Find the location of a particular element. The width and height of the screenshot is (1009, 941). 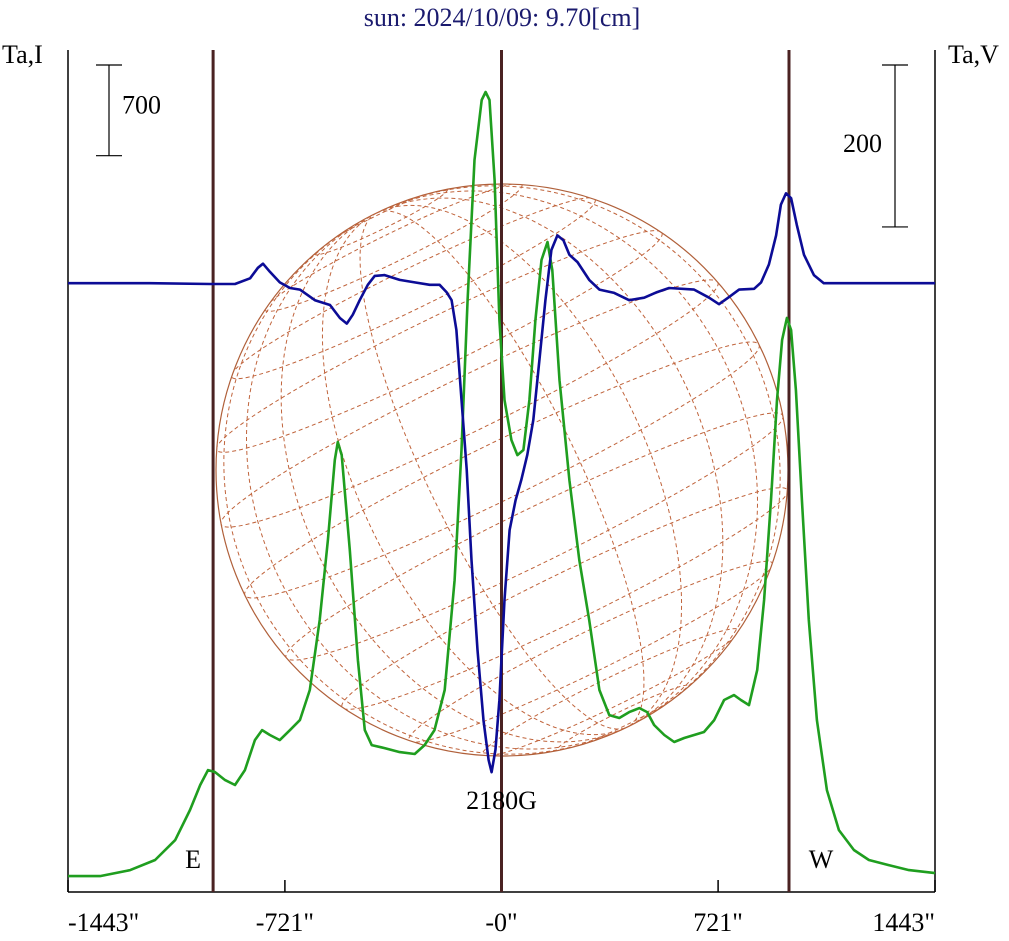

x-tick-label: -721" is located at coordinates (285, 922).